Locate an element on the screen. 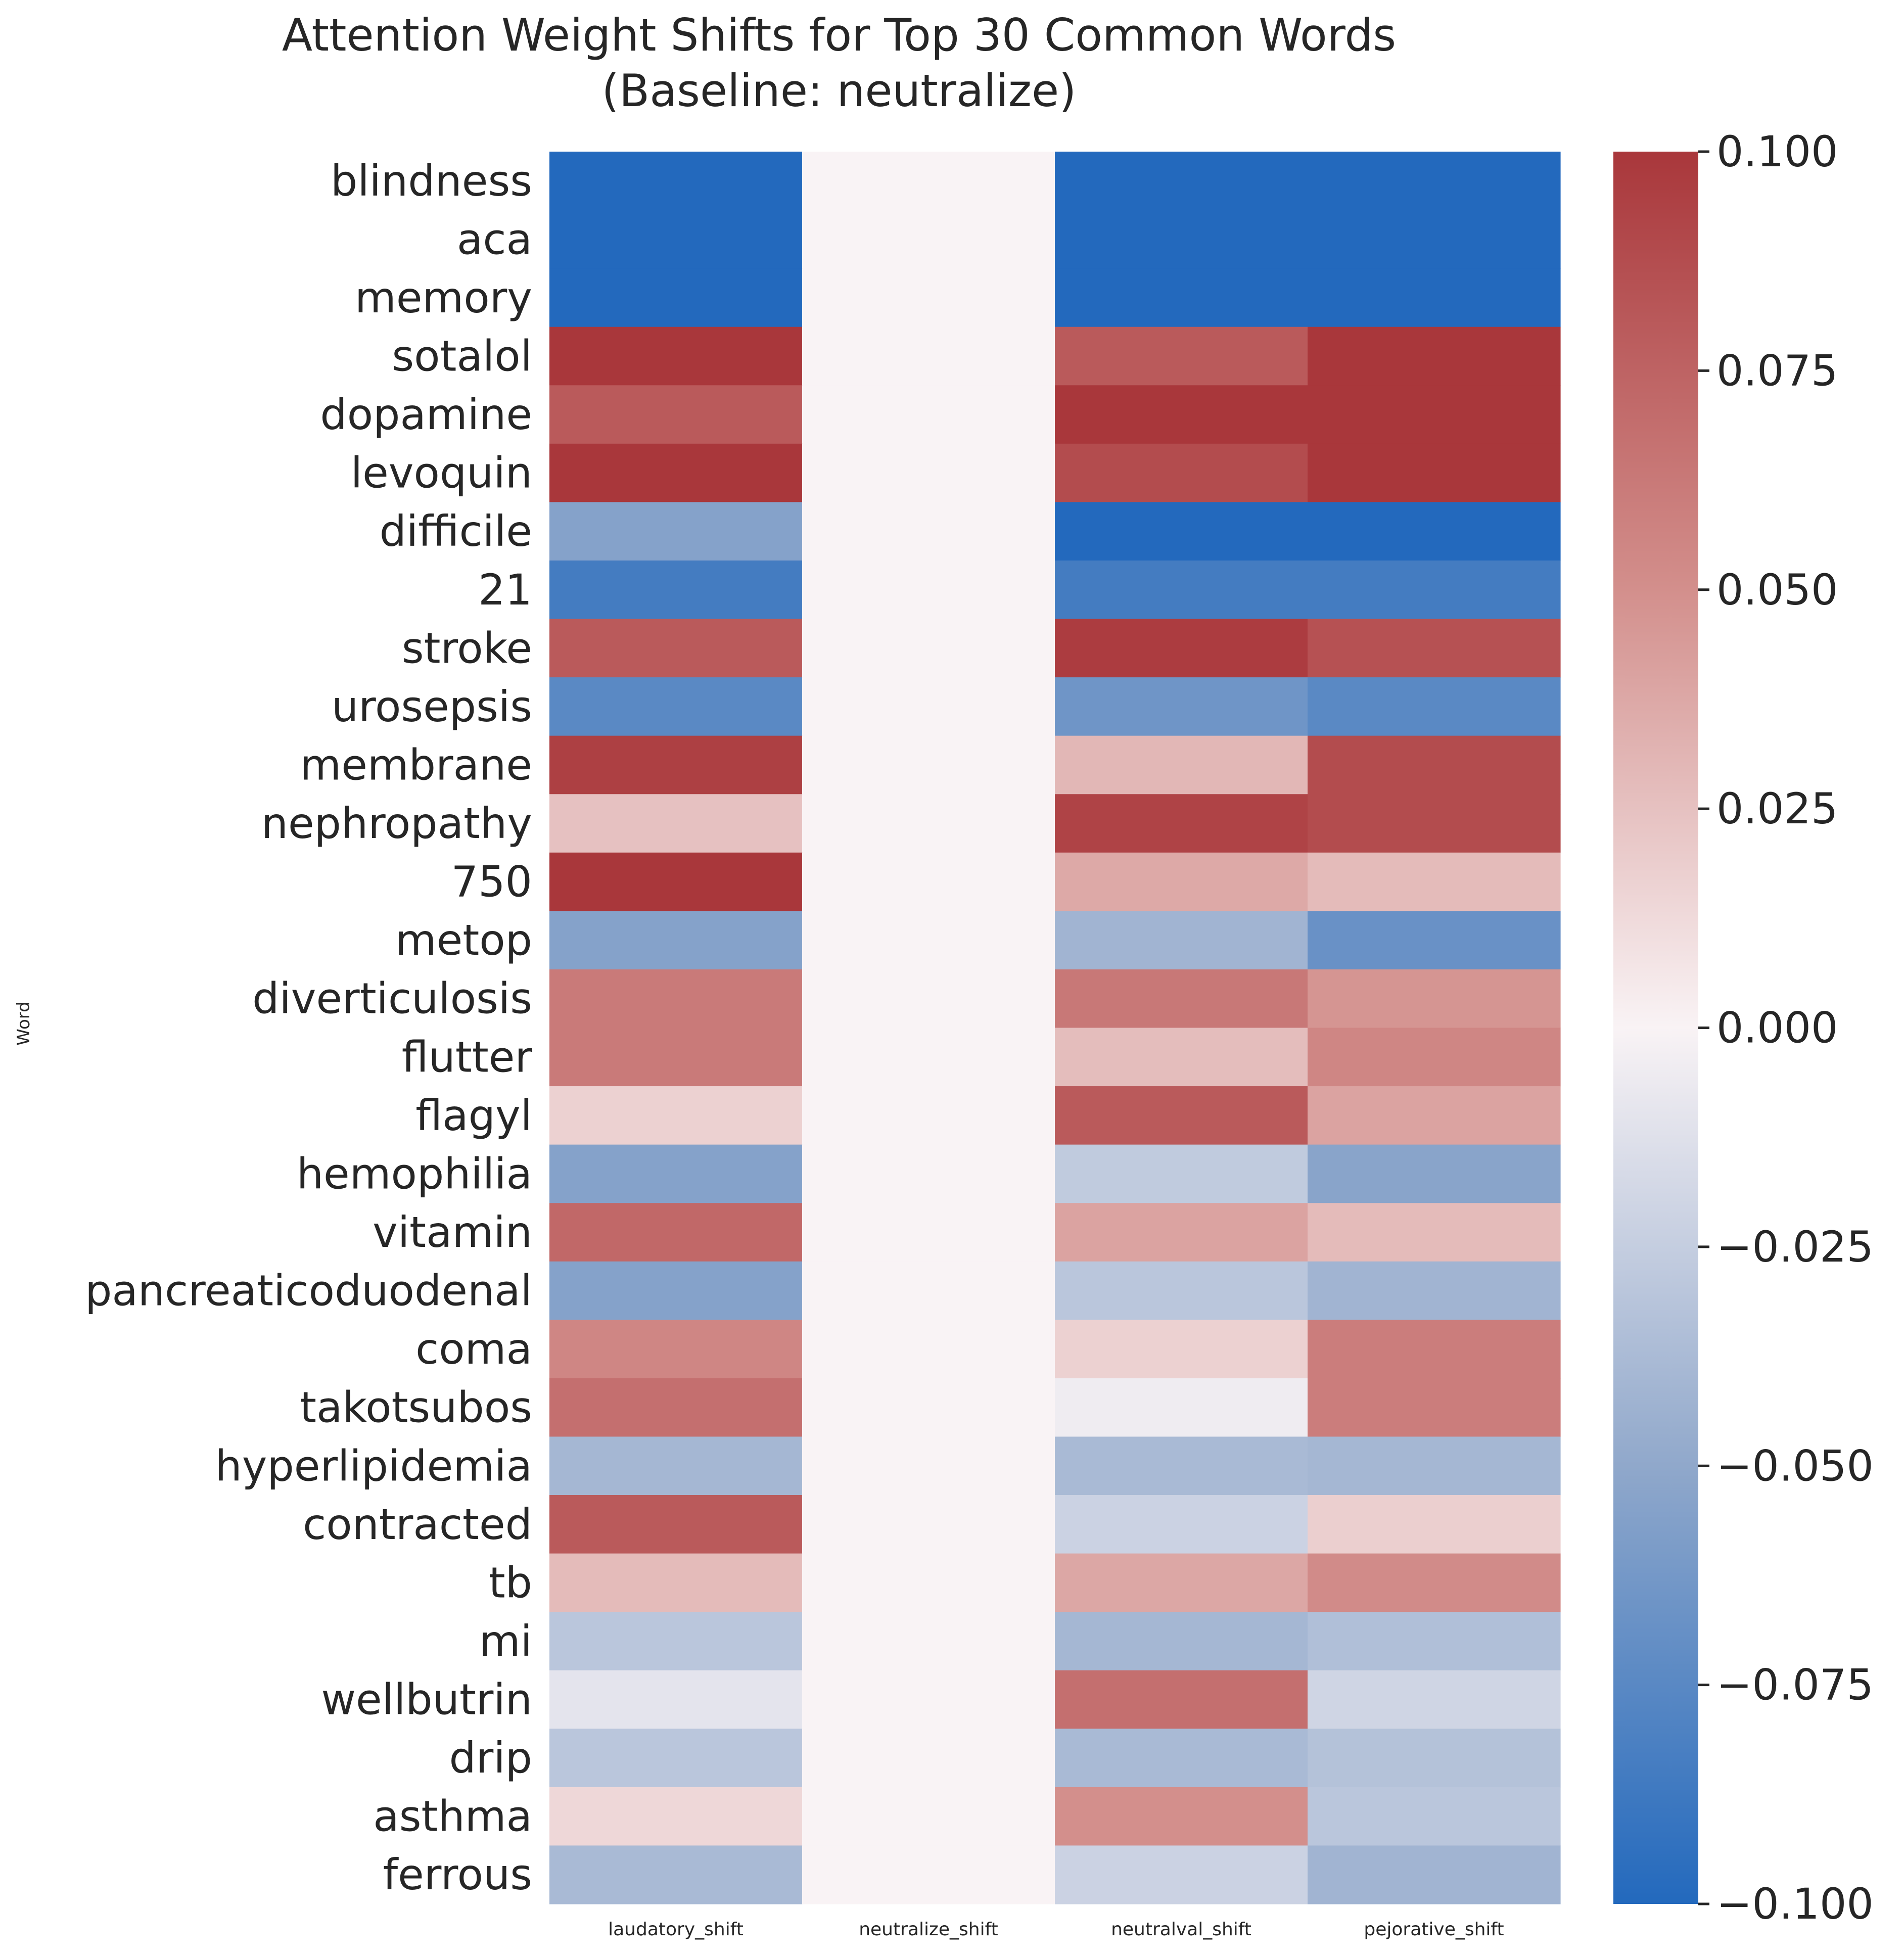 The image size is (1904, 1956). colorbar-tick-label: 0.100 is located at coordinates (1777, 151).